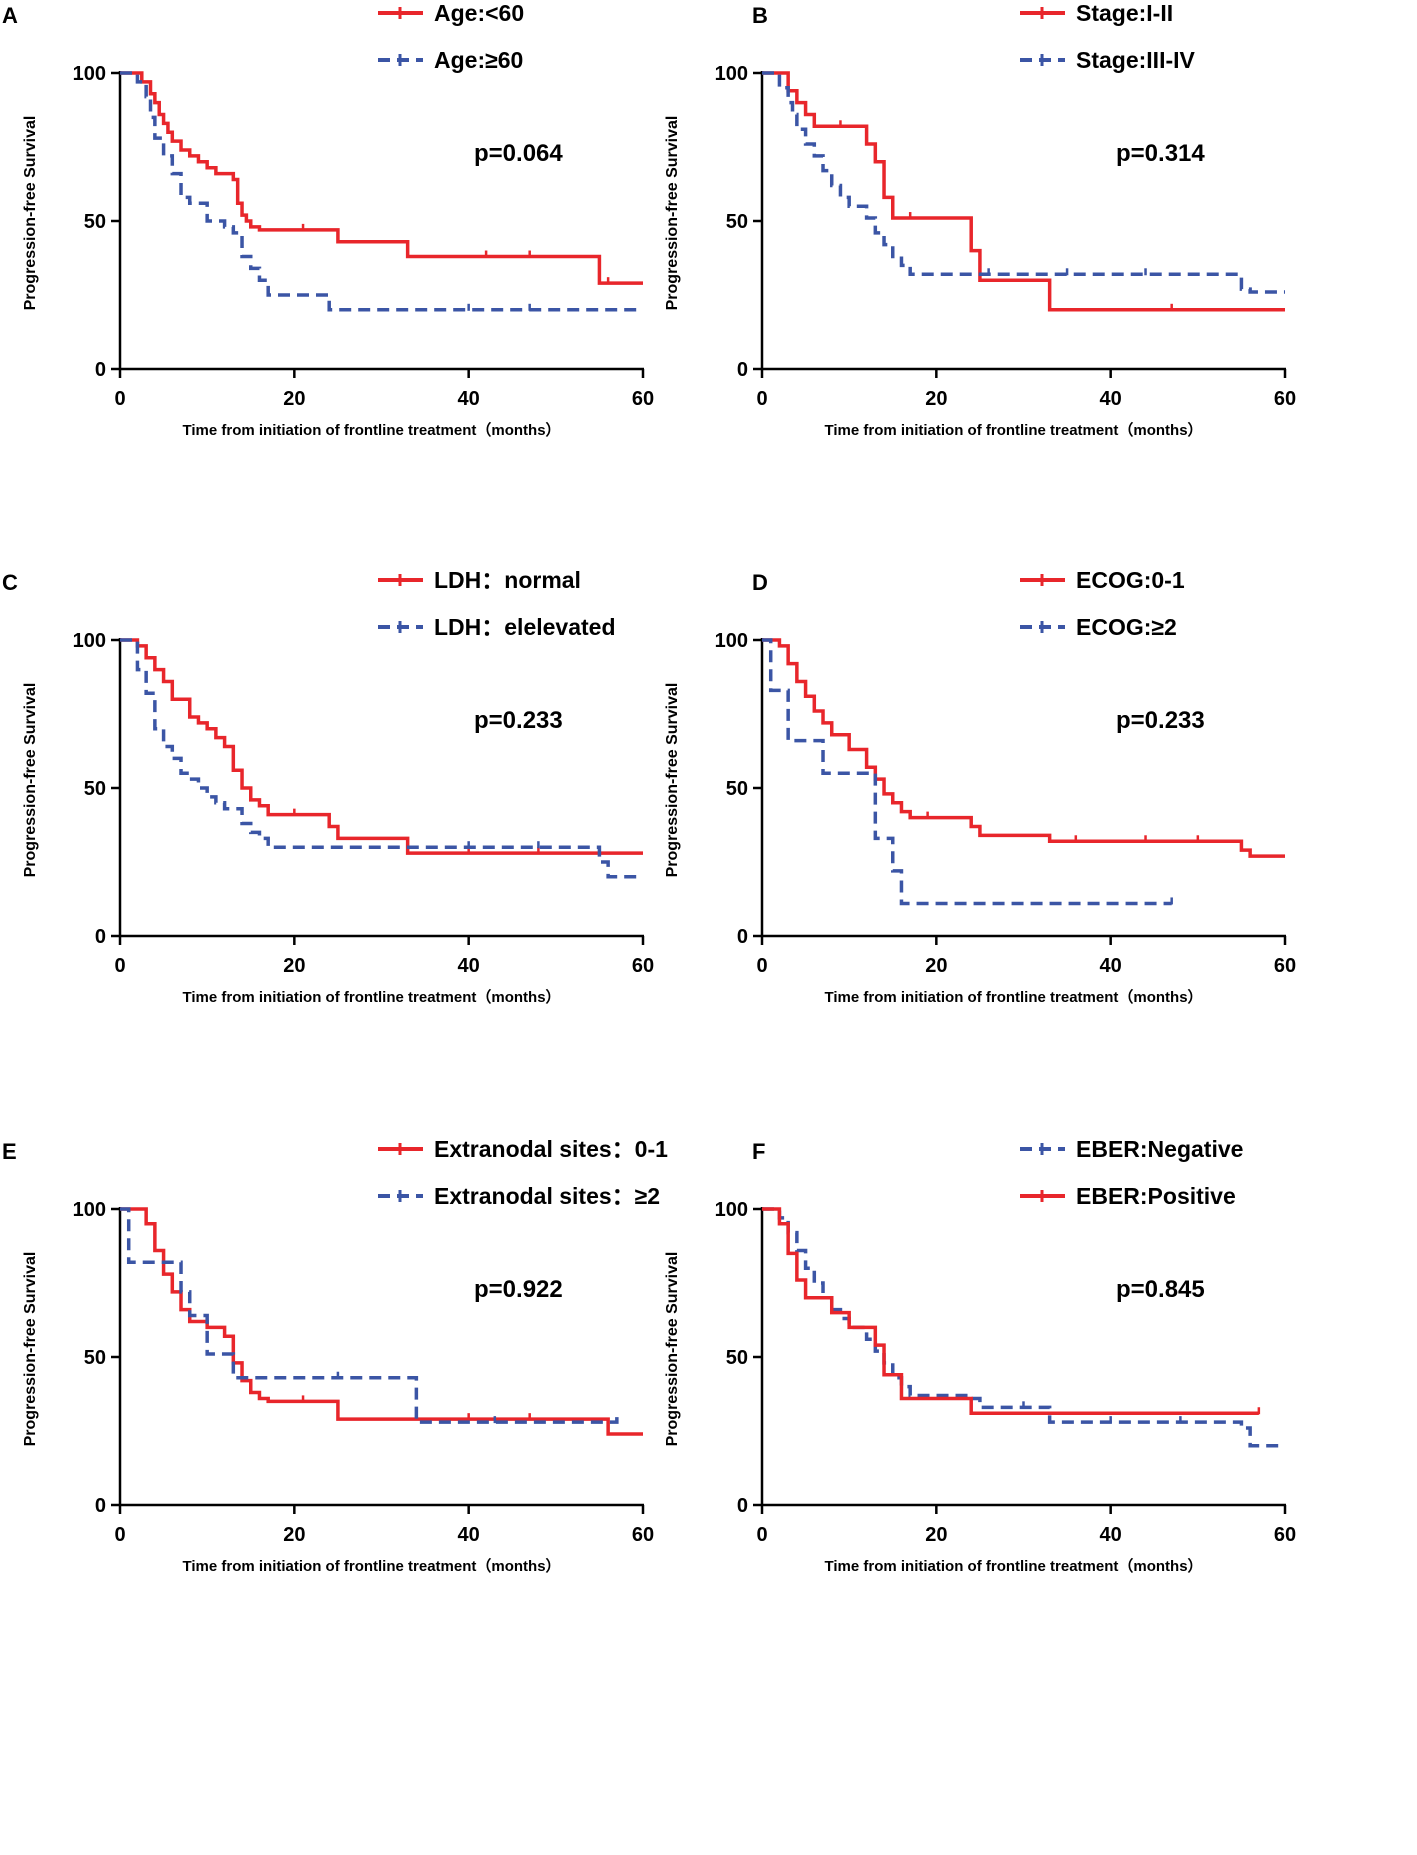  I want to click on panel-letter: F, so click(758, 1151).